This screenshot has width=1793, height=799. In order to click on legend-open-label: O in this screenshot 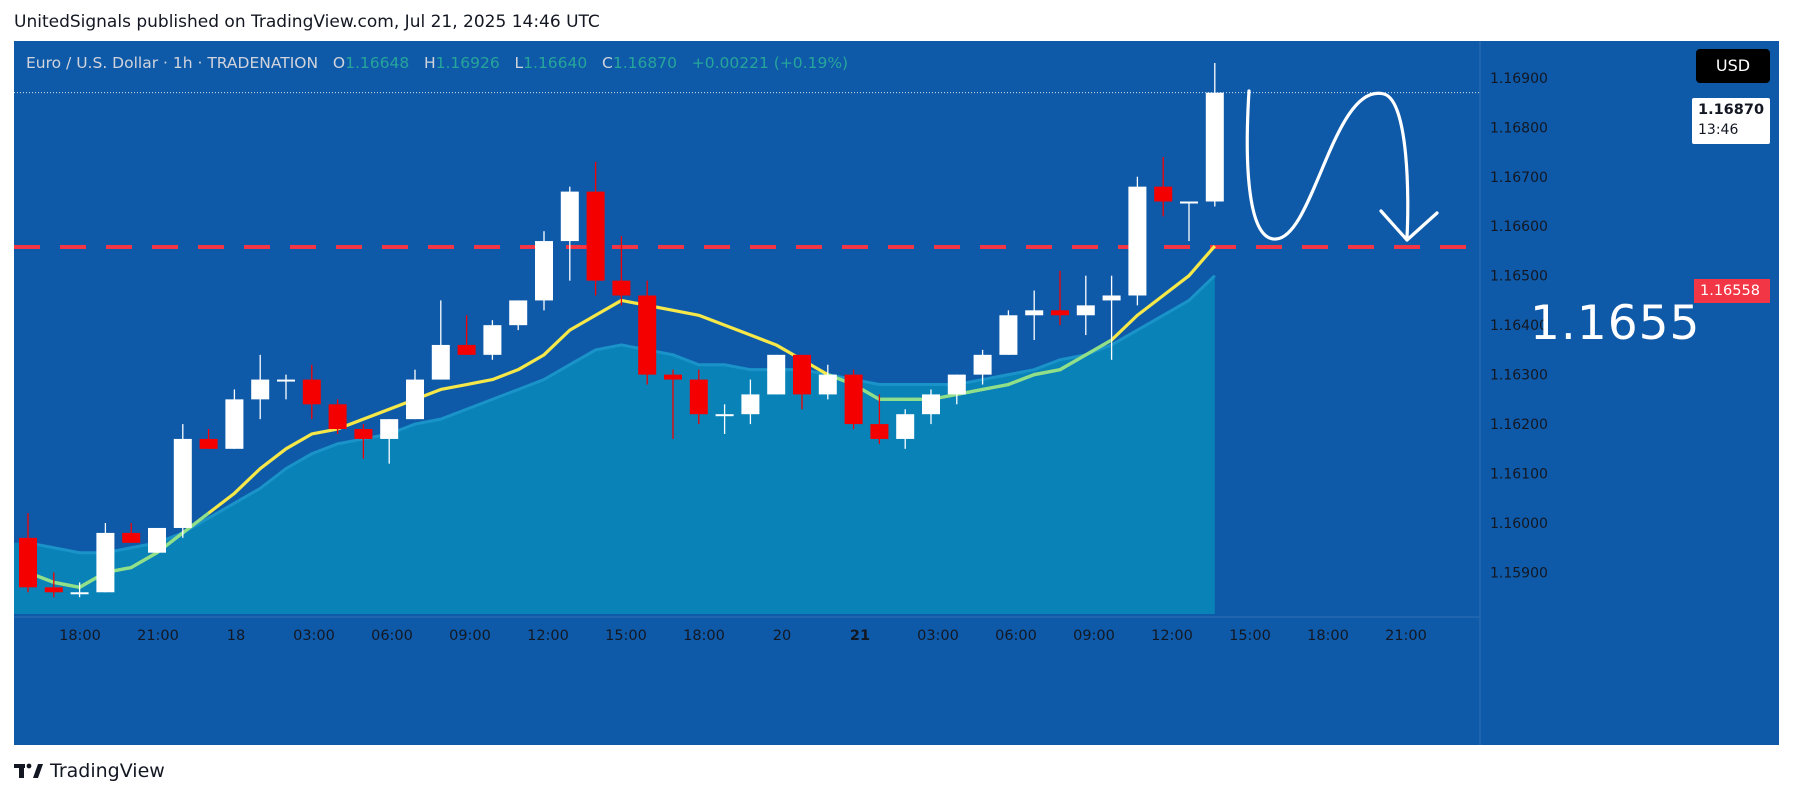, I will do `click(339, 63)`.